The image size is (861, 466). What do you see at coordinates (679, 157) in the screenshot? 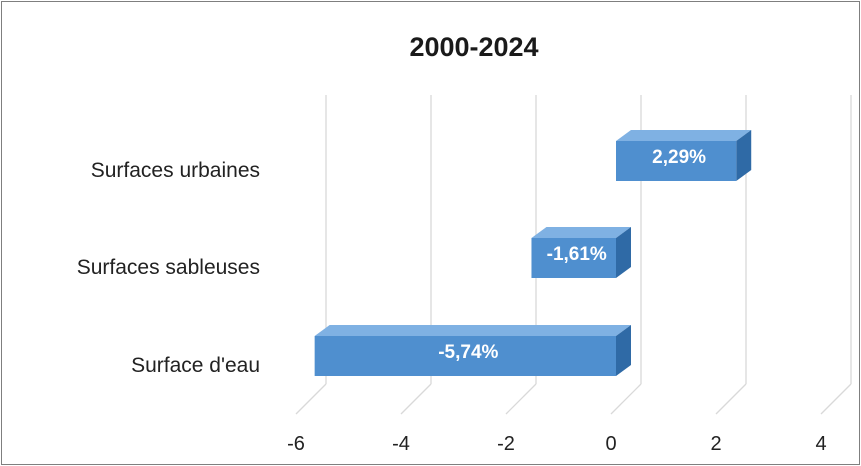
I see `data-label: 2,29%` at bounding box center [679, 157].